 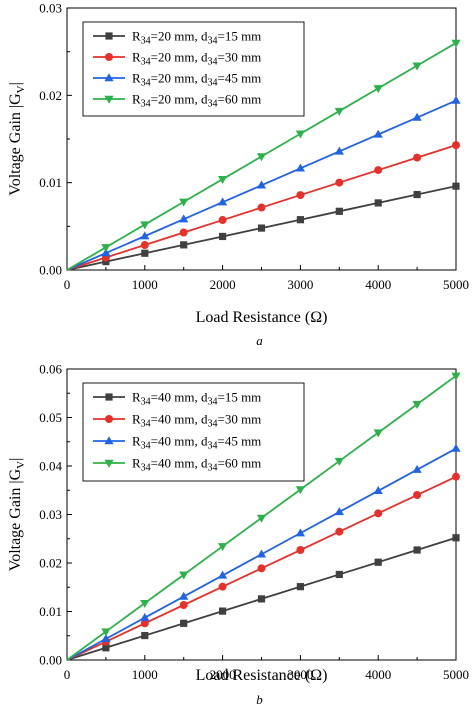 I want to click on y-axis-label-end: |, so click(x=15, y=459).